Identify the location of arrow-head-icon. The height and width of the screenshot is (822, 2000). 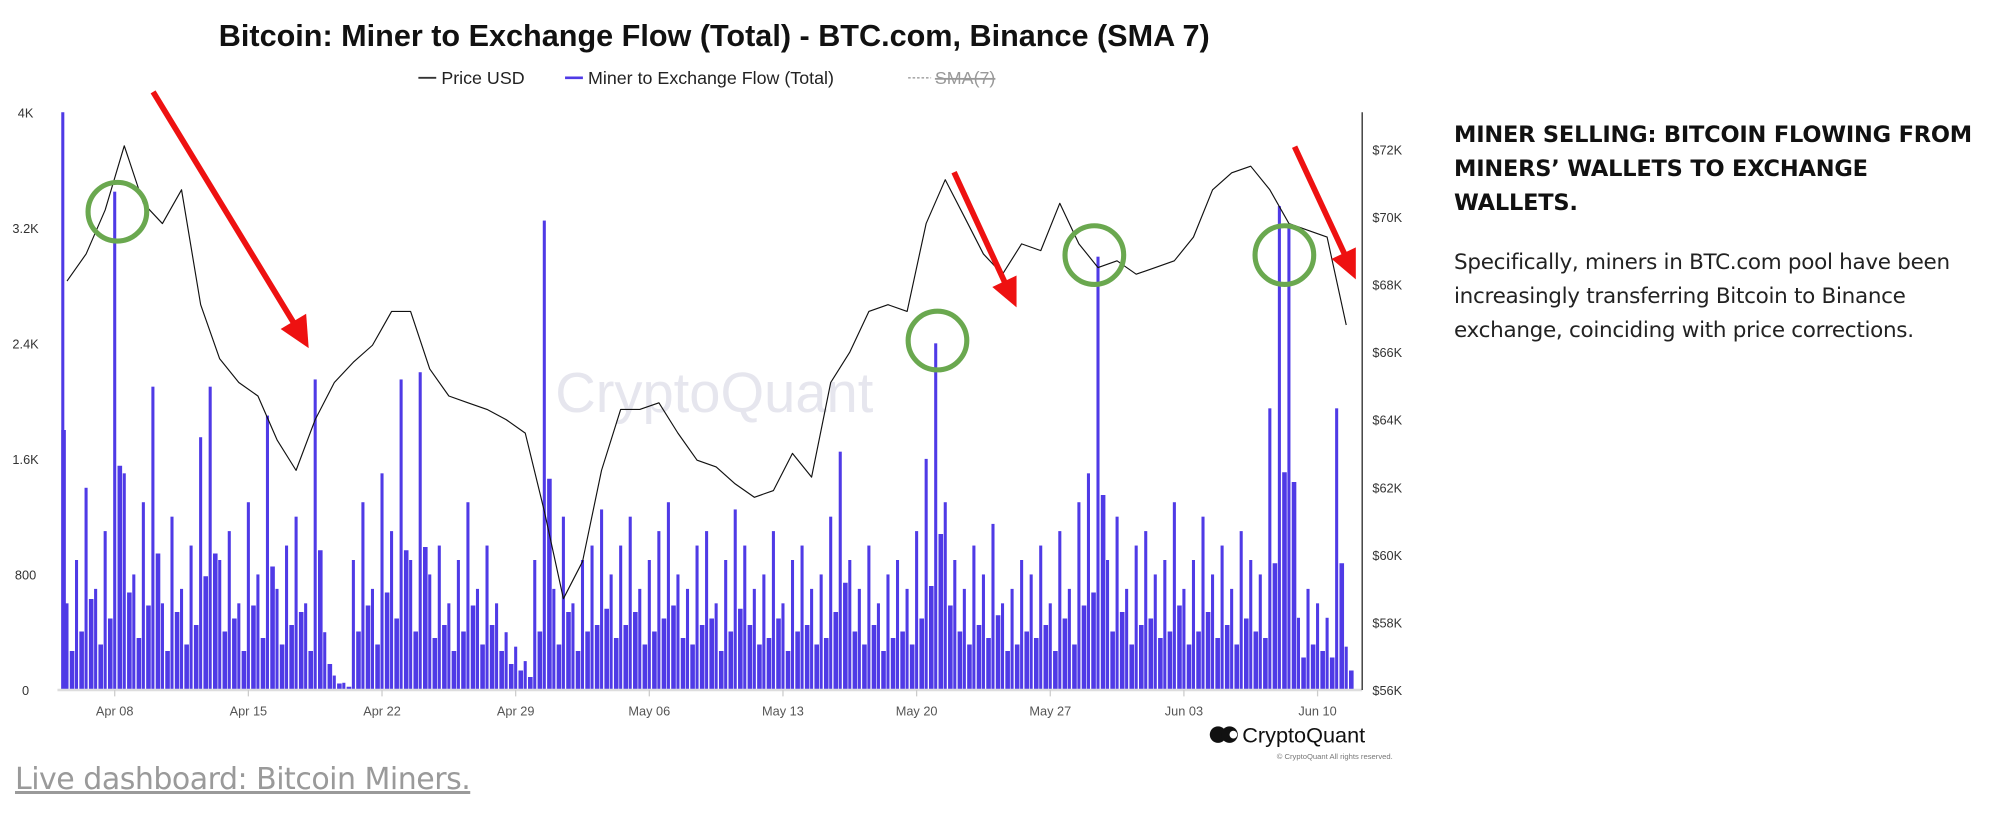
(294, 331).